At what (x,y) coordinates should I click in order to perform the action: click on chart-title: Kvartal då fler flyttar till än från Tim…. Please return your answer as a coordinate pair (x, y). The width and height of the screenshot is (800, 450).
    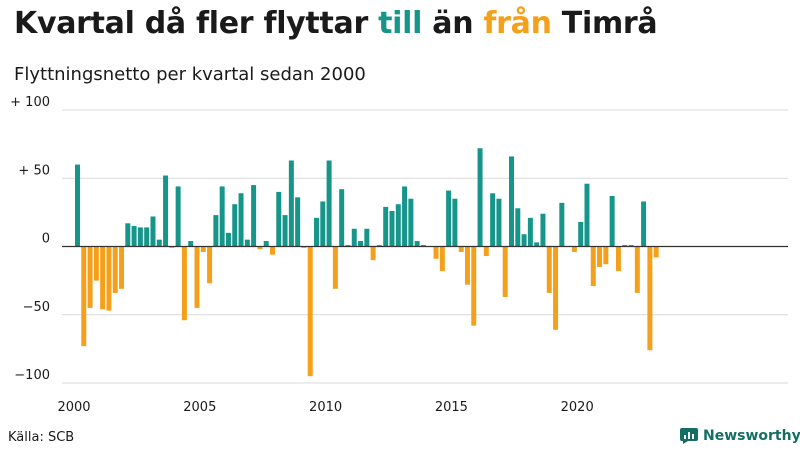
    Looking at the image, I should click on (336, 23).